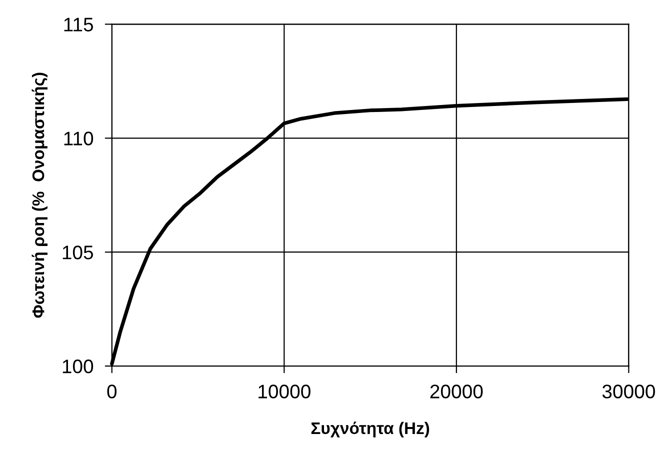 The height and width of the screenshot is (457, 666). I want to click on y-axis-title: Φωτεινή ροη (% Ονομαστικής), so click(40, 195).